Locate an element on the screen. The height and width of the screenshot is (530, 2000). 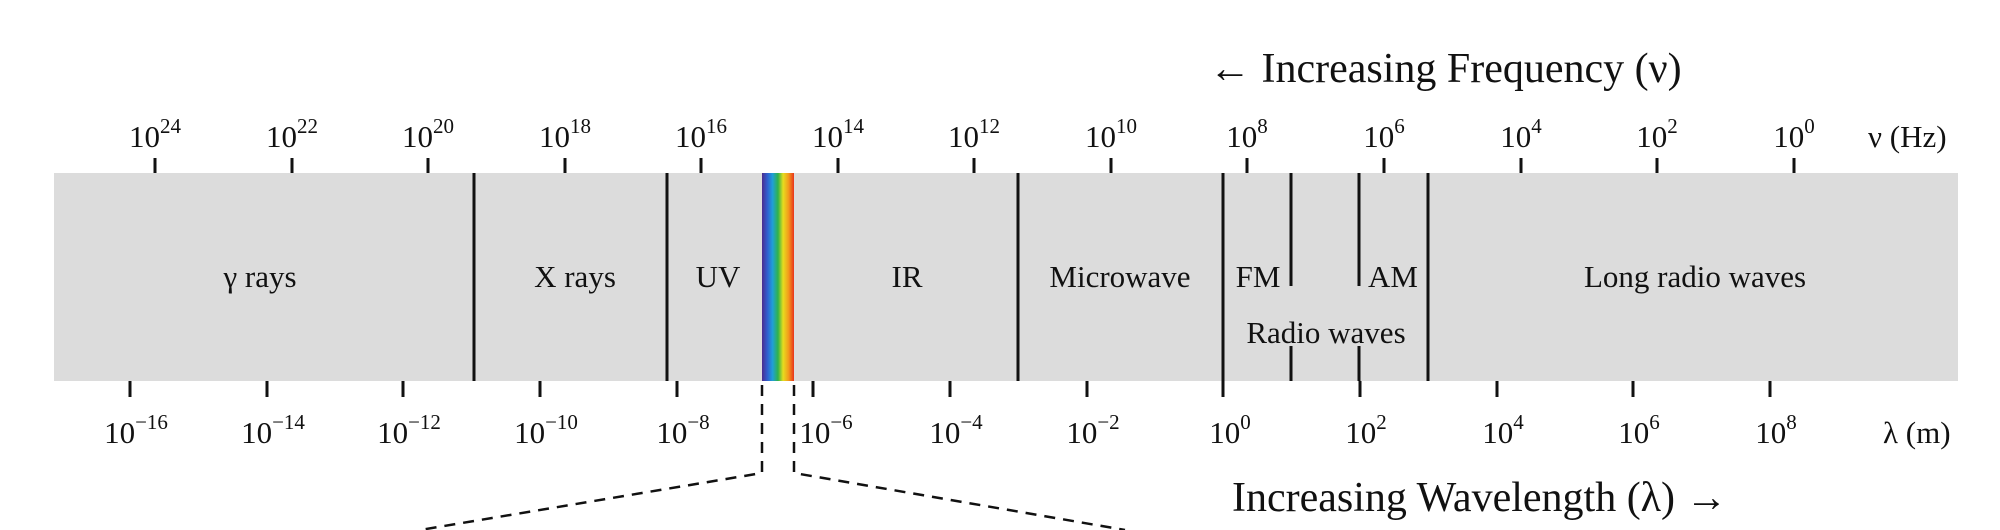
wavelength-tick-label: 10⁰ is located at coordinates (1230, 430).